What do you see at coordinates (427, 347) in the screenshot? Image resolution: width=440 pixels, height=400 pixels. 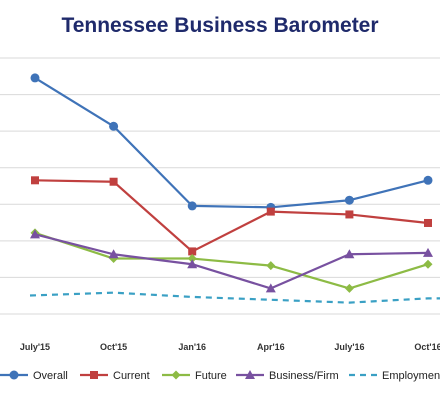 I see `x-tick-label: Oct'16` at bounding box center [427, 347].